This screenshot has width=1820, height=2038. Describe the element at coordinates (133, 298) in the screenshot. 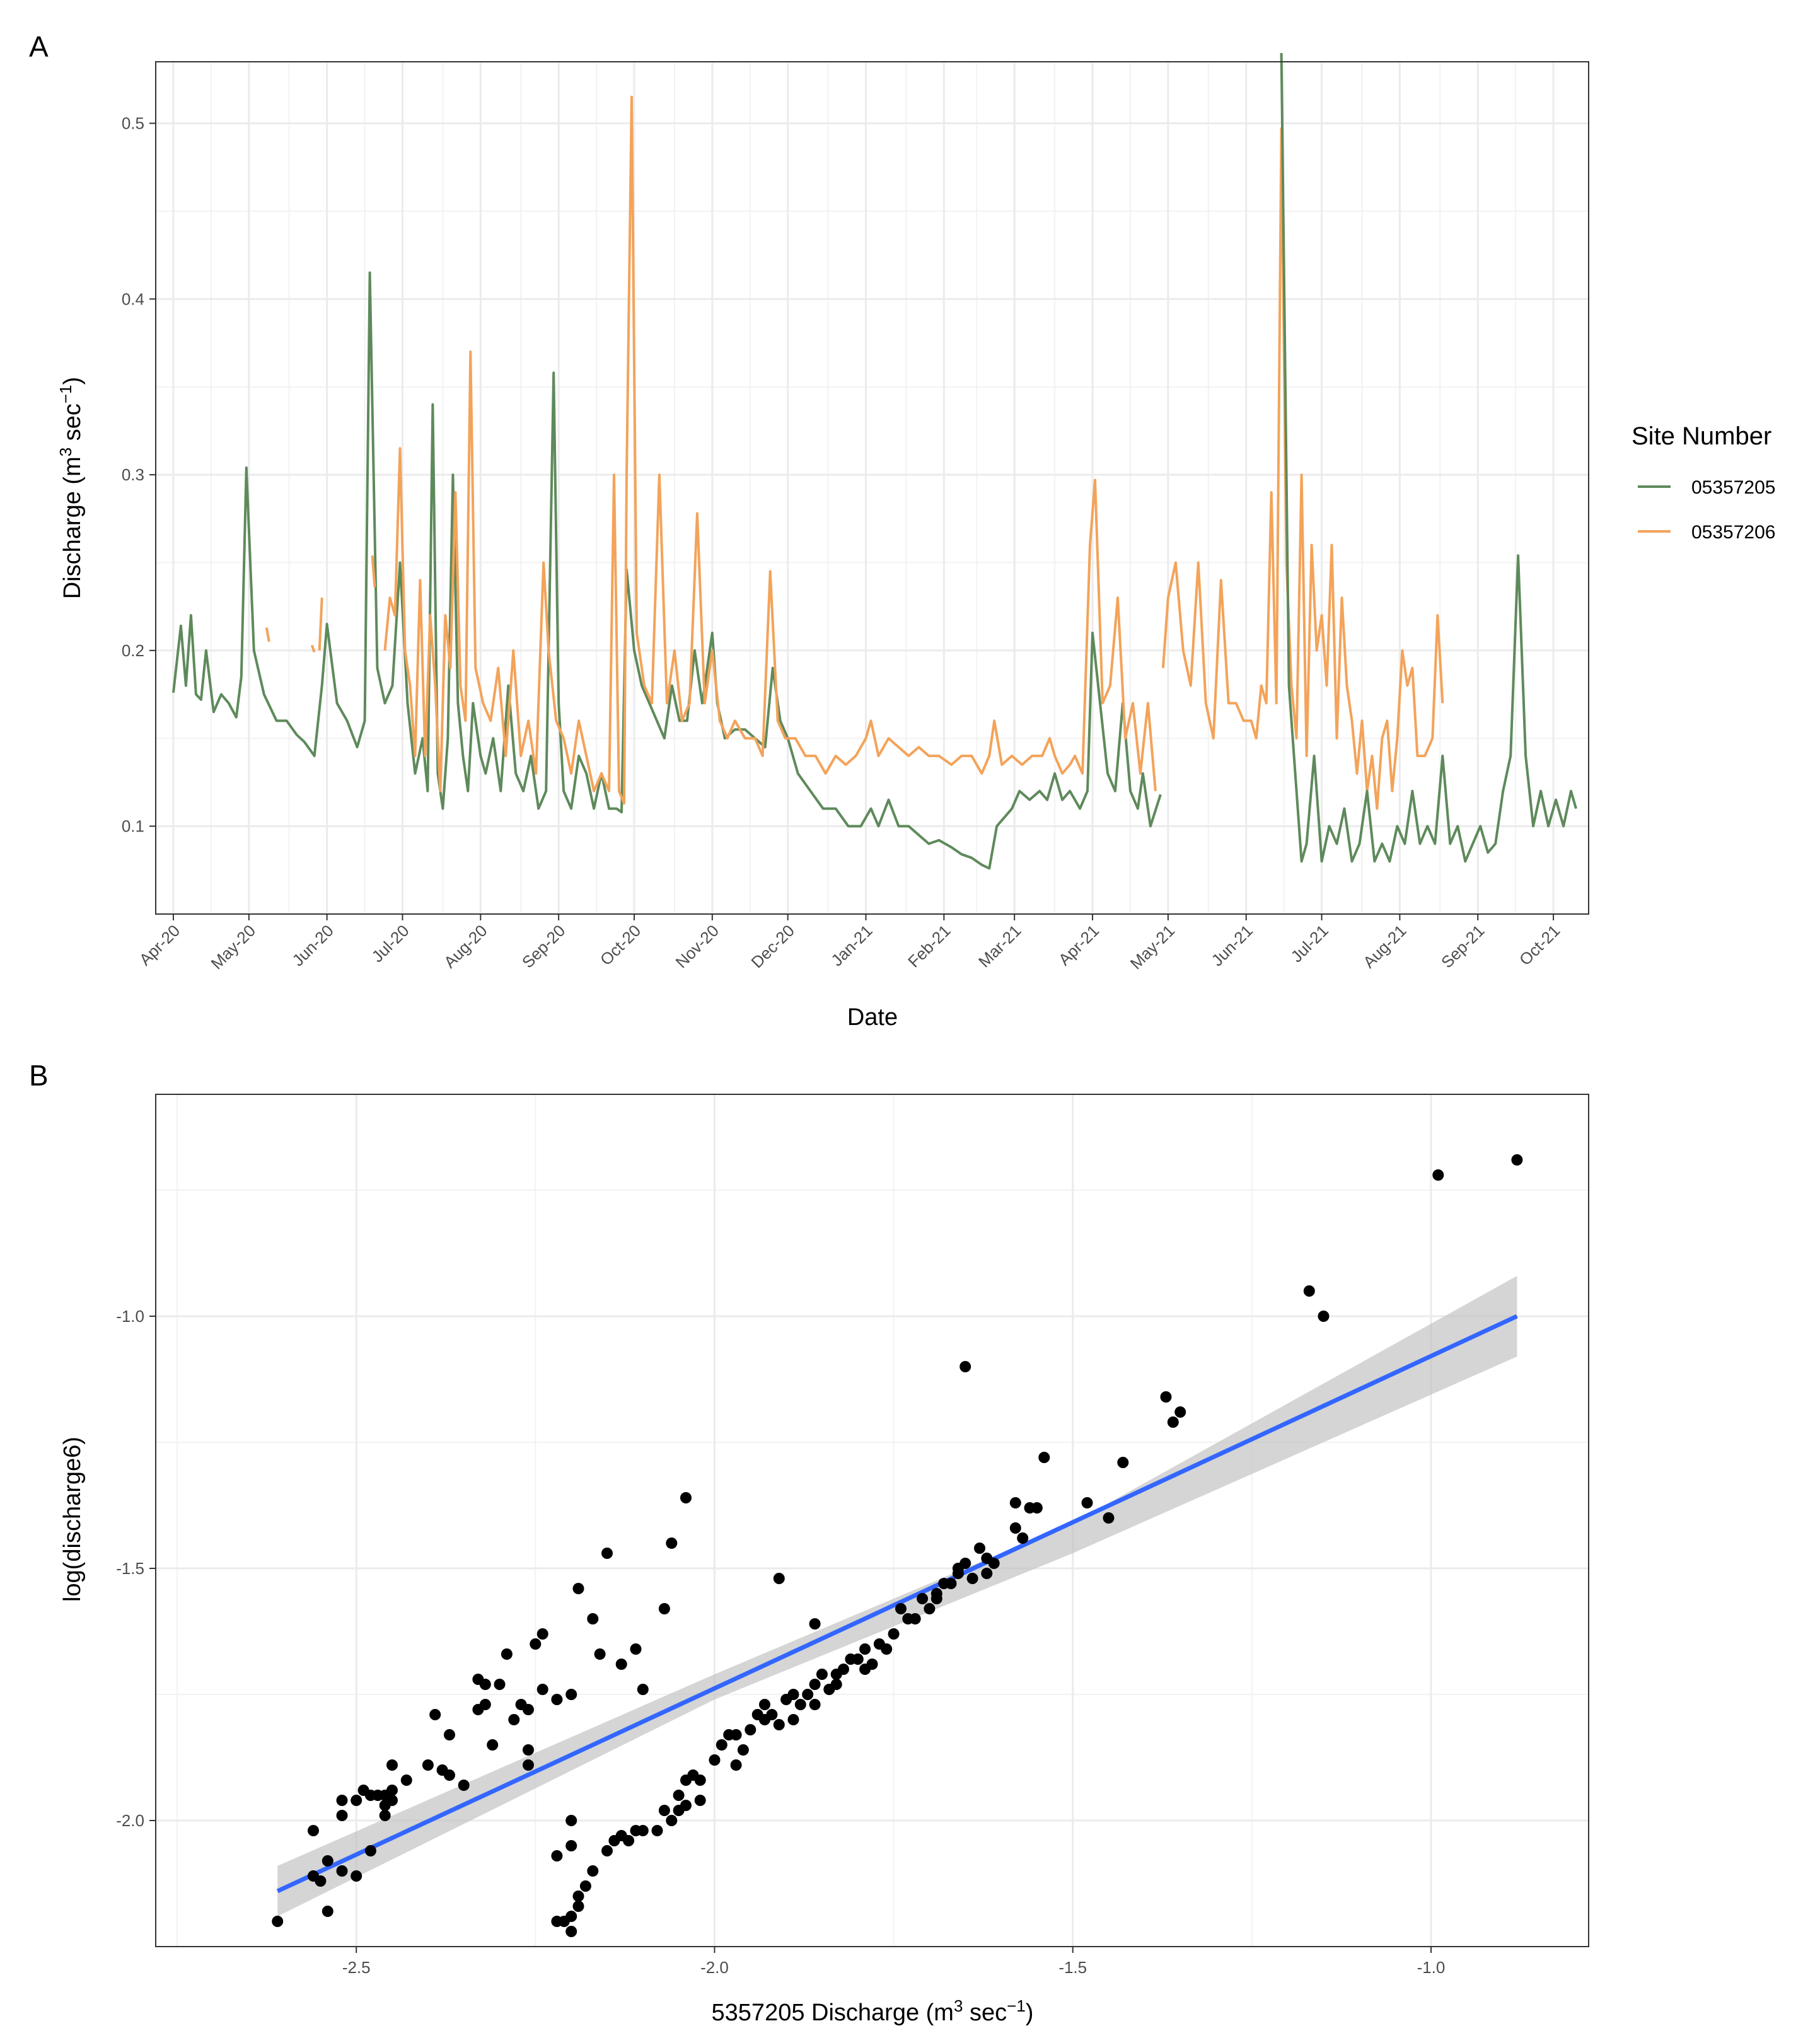

I see `y-tick-label: 0.4` at that location.